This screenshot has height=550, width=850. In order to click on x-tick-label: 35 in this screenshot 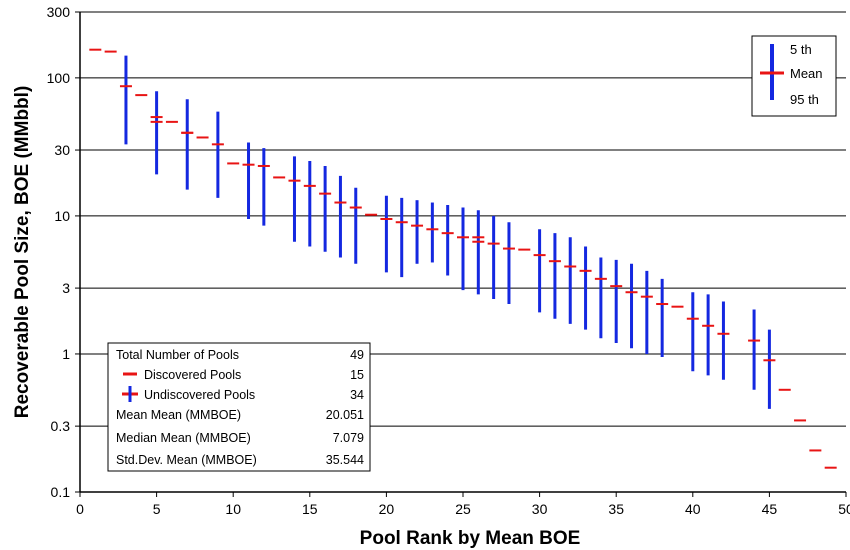, I will do `click(616, 509)`.